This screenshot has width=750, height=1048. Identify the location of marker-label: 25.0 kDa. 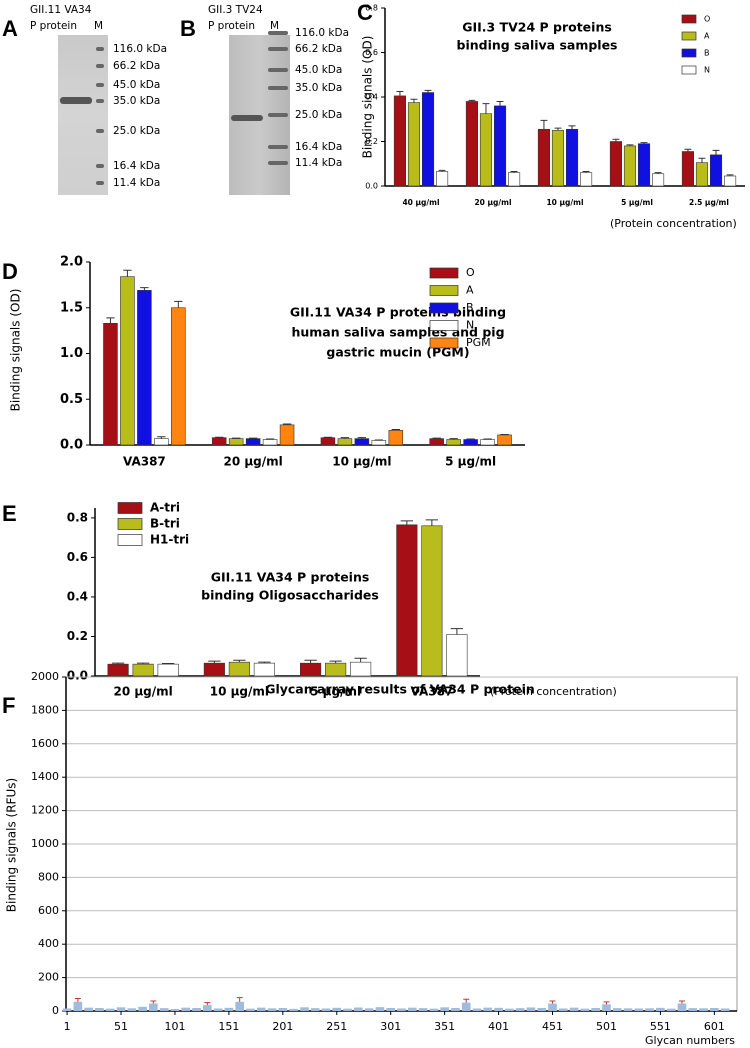
(136, 131).